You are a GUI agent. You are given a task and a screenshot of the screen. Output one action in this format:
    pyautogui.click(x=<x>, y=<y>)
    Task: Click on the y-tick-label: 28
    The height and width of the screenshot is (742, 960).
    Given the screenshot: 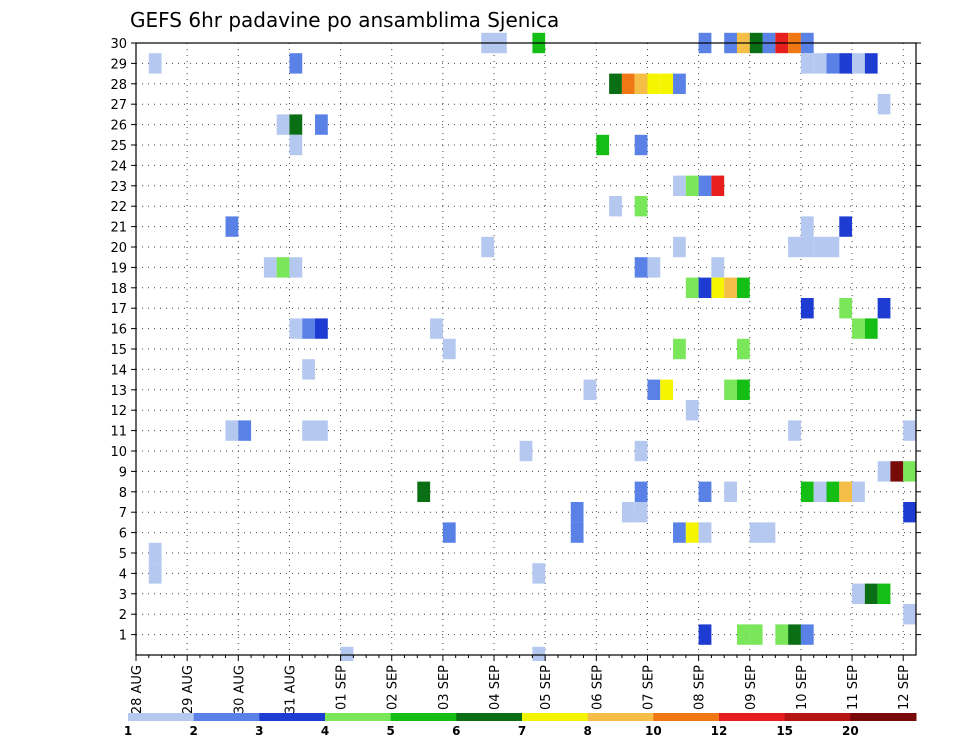 What is the action you would take?
    pyautogui.click(x=118, y=85)
    